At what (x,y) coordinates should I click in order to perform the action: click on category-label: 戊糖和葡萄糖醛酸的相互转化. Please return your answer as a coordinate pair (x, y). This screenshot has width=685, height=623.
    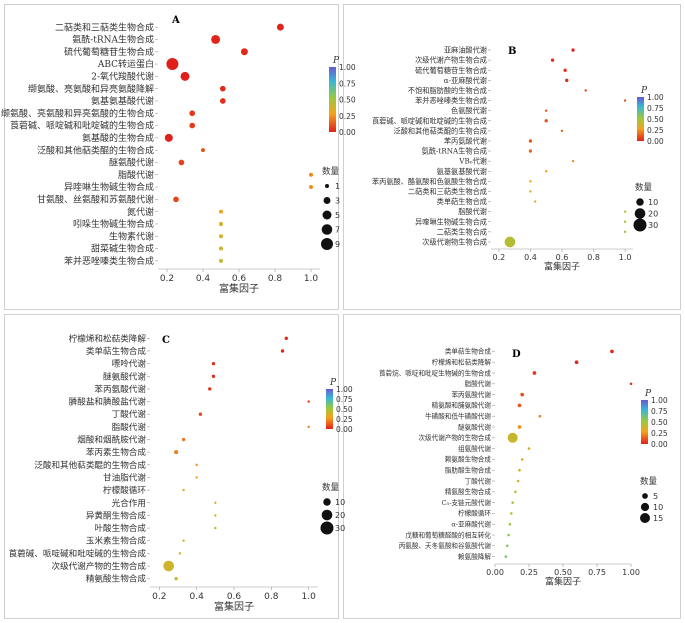
    Looking at the image, I should click on (448, 534).